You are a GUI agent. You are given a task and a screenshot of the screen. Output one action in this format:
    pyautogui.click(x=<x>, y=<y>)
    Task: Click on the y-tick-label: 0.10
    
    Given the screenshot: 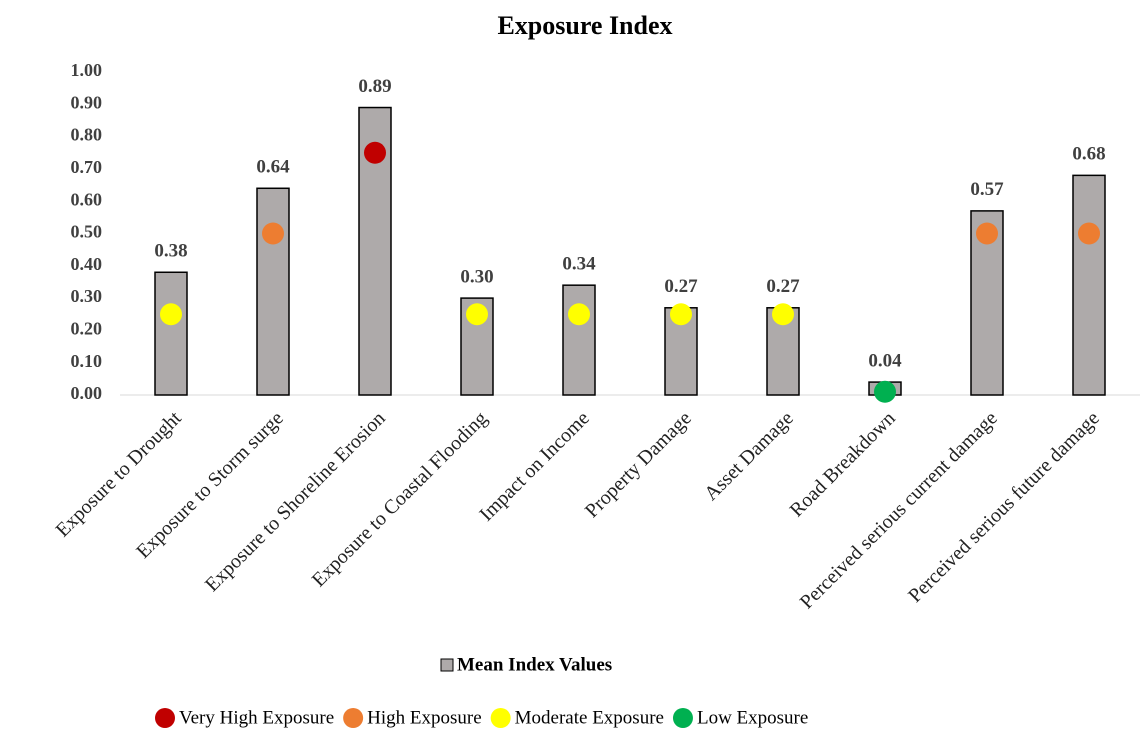 What is the action you would take?
    pyautogui.click(x=87, y=361)
    